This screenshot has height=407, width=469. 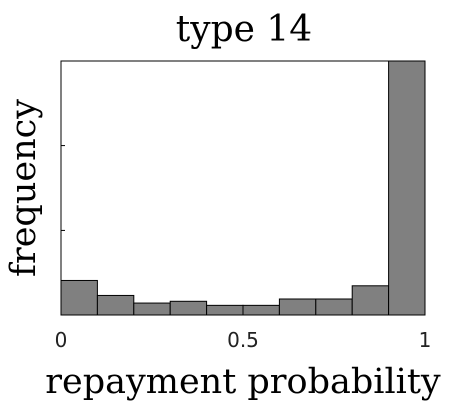 What do you see at coordinates (24, 188) in the screenshot?
I see `y-axis-label: frequency` at bounding box center [24, 188].